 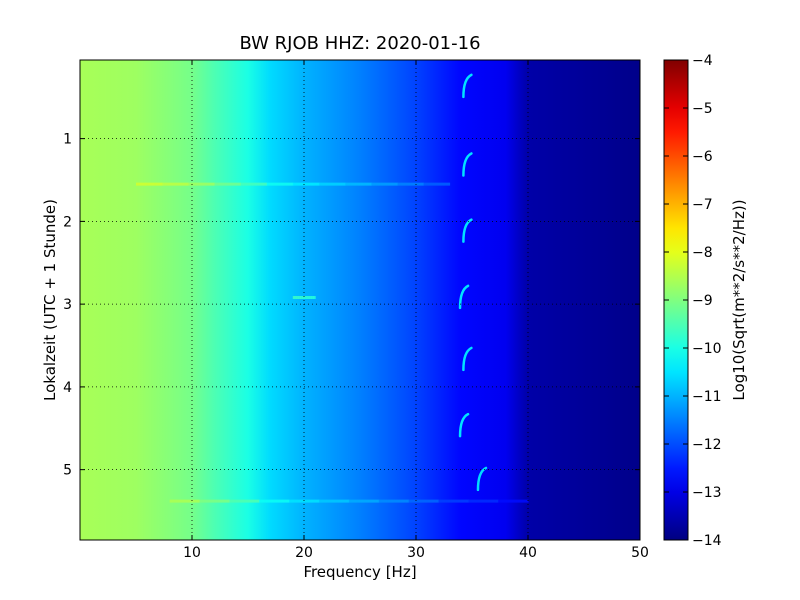 I want to click on colorbar-tick-label: −5, so click(x=702, y=109).